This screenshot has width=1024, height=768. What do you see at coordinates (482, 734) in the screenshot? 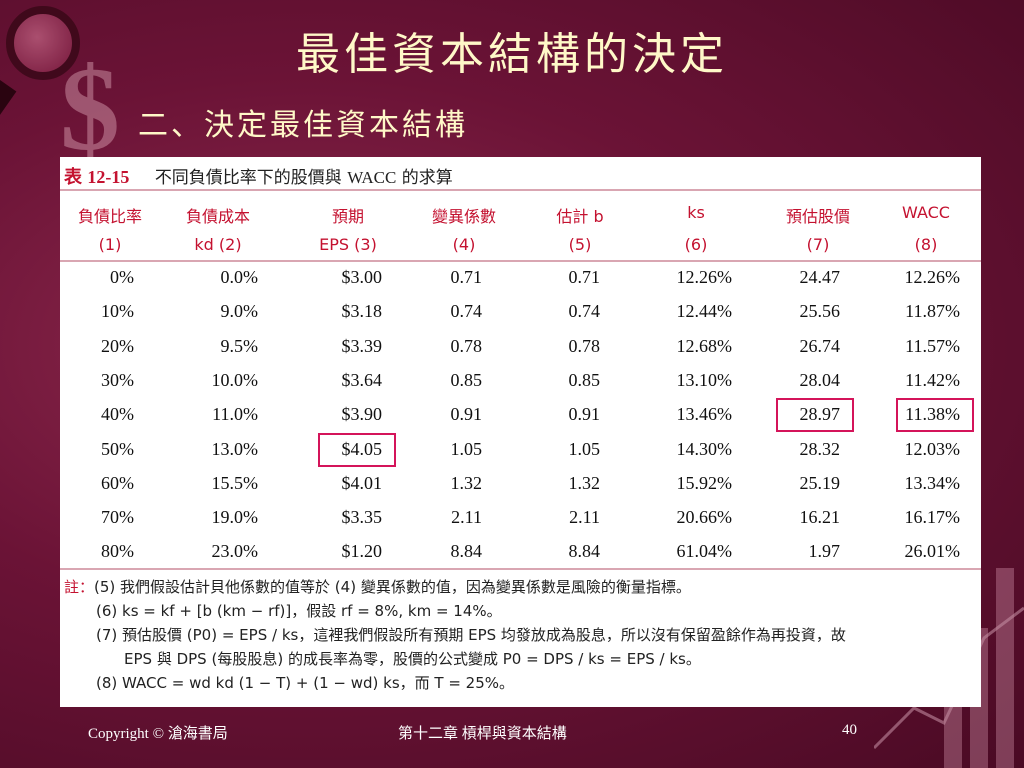
I see `footer-chapter: 第十二章 槓桿與資本結構` at bounding box center [482, 734].